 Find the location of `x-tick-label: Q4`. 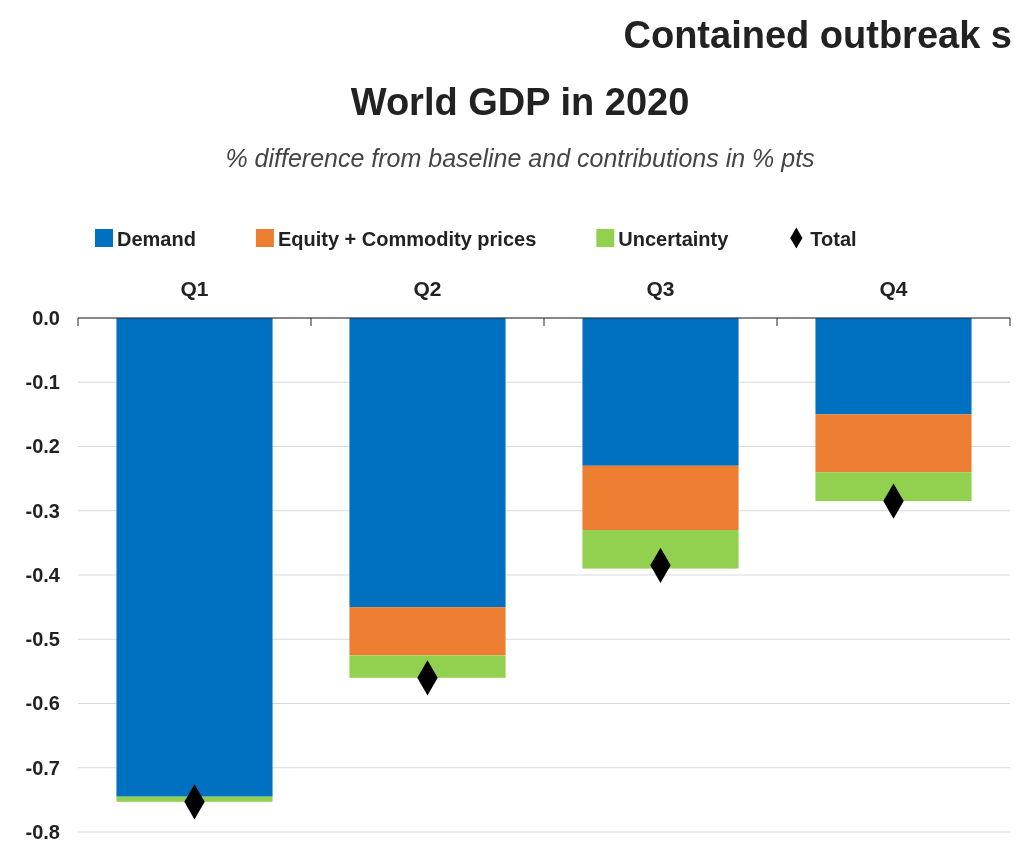

x-tick-label: Q4 is located at coordinates (893, 288).